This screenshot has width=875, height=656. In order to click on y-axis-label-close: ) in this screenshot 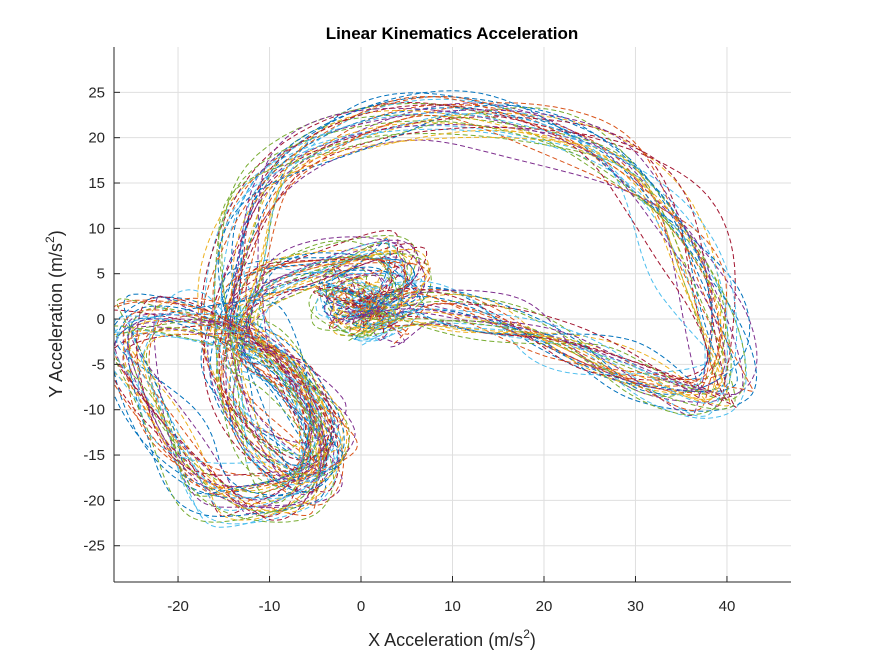, I will do `click(56, 233)`.